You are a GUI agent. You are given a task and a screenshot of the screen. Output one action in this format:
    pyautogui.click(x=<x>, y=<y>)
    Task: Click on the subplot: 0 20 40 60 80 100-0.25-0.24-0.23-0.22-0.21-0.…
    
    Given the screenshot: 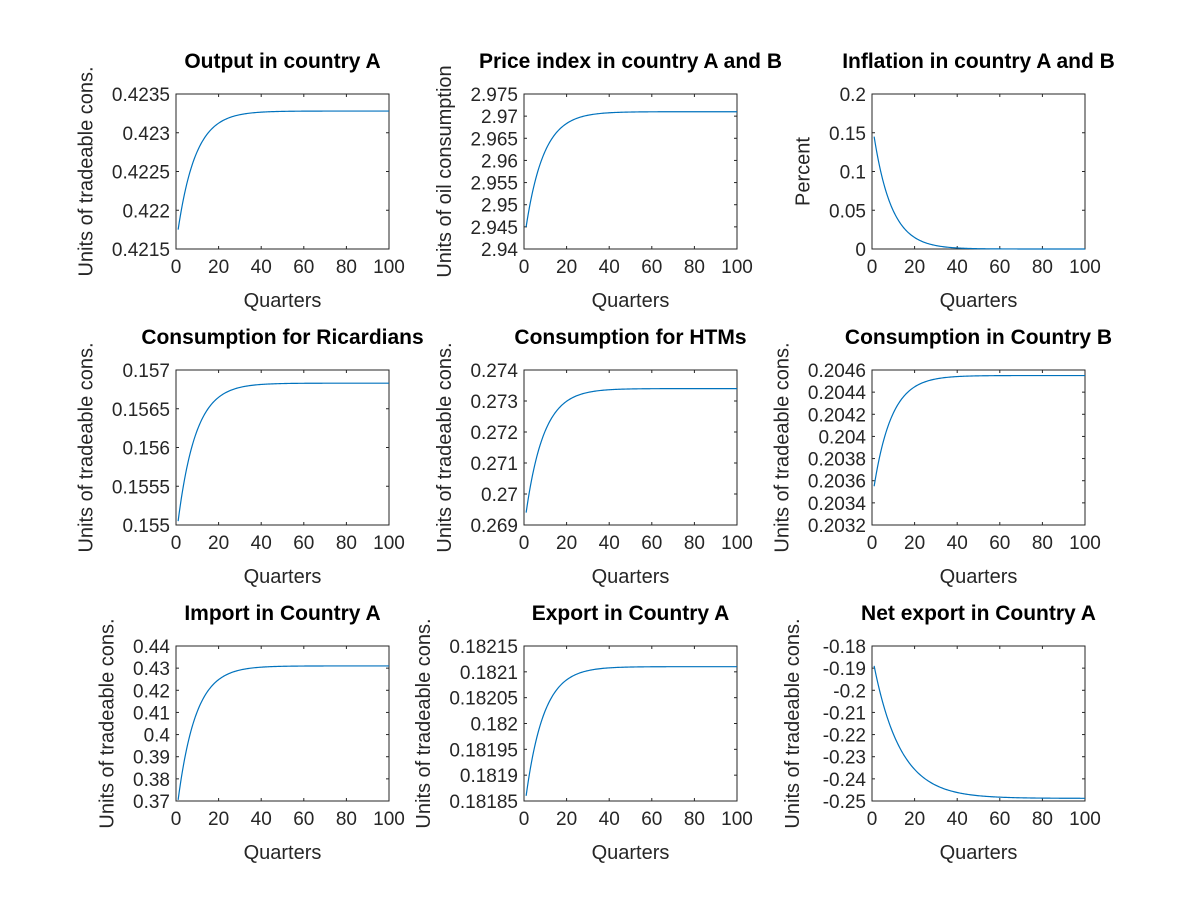 What is the action you would take?
    pyautogui.click(x=941, y=733)
    